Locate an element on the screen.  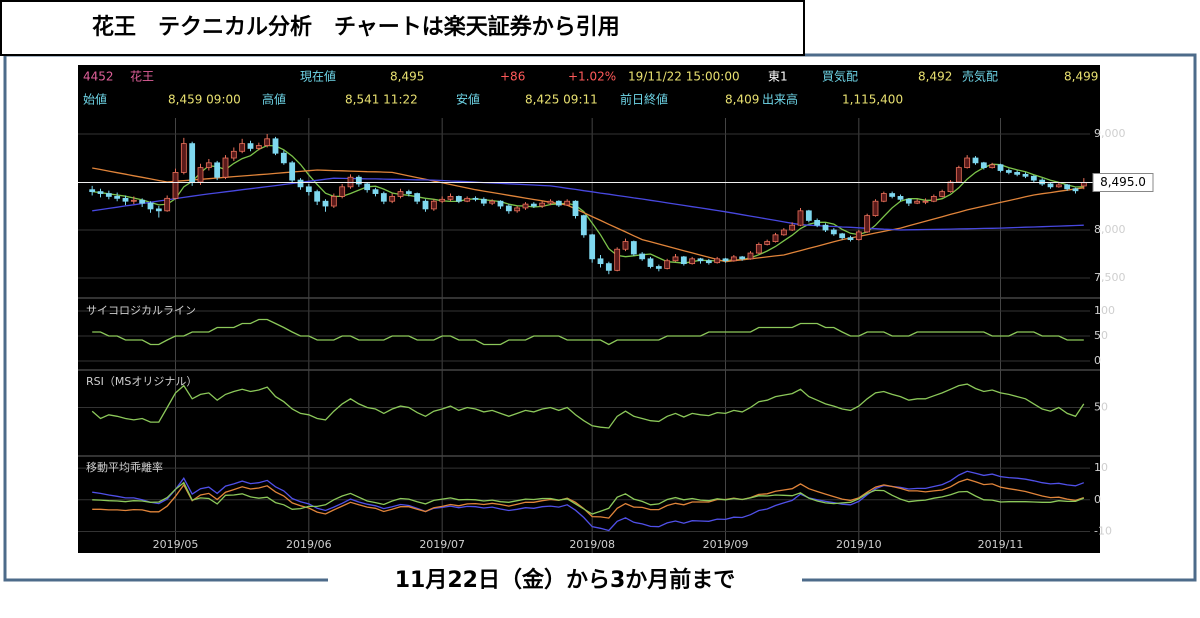
field-value: 8,492 is located at coordinates (935, 77).